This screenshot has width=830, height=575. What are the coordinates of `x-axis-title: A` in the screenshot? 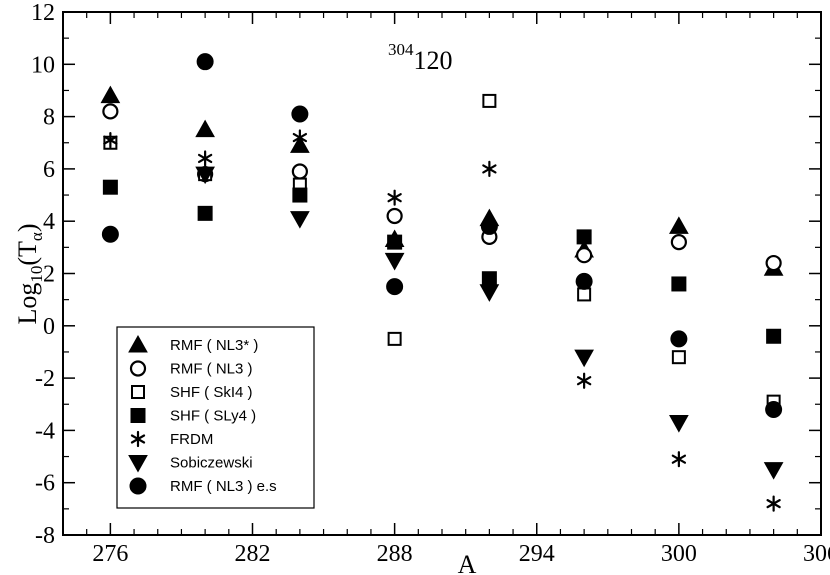 It's located at (467, 562).